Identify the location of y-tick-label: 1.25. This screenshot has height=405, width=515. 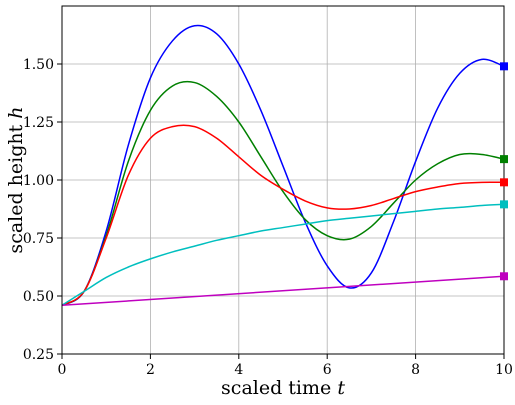
(38, 123).